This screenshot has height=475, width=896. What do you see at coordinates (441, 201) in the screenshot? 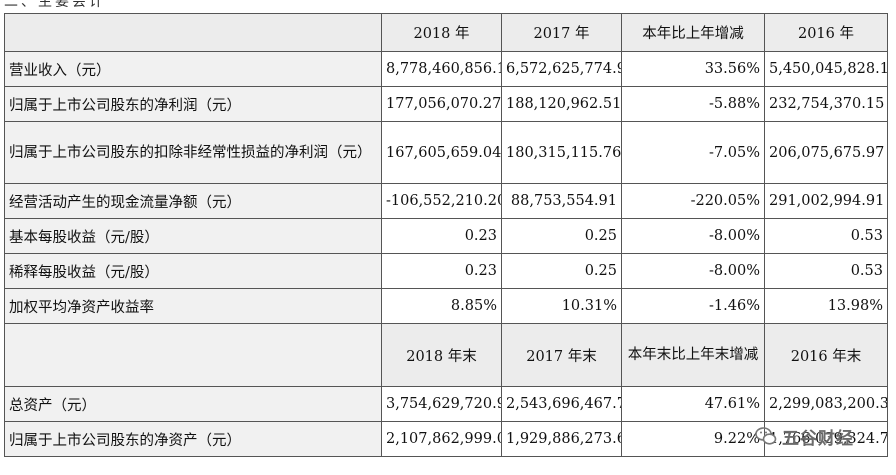
I see `cell-2018: -106,552,210.20` at bounding box center [441, 201].